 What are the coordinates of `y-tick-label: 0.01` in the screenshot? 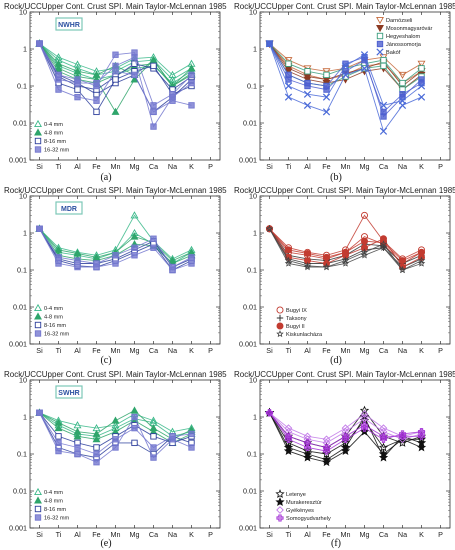 It's located at (20, 307).